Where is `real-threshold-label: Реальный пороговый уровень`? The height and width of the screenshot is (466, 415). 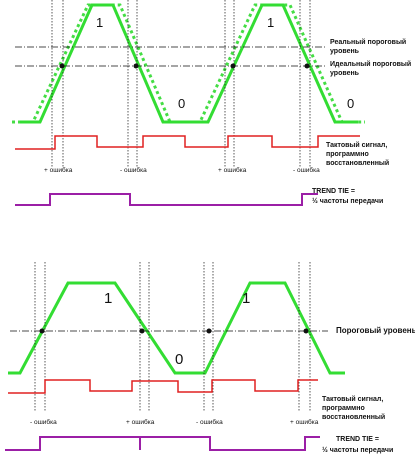
real-threshold-label: Реальный пороговый уровень is located at coordinates (368, 46).